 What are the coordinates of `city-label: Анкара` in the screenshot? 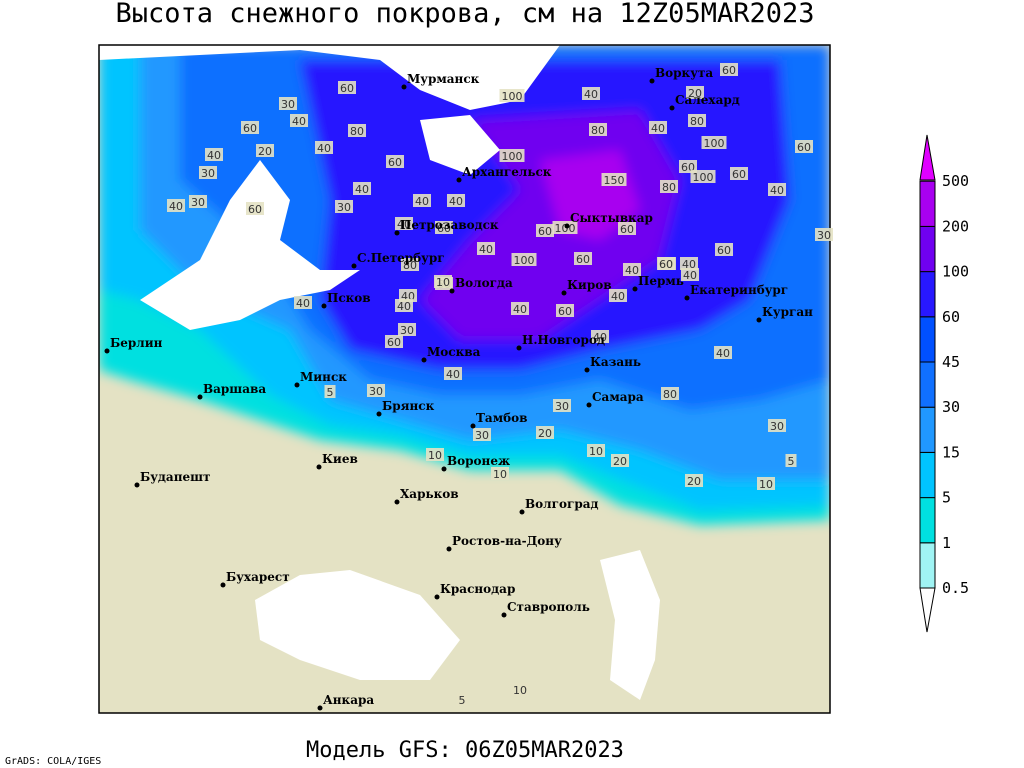 It's located at (348, 700).